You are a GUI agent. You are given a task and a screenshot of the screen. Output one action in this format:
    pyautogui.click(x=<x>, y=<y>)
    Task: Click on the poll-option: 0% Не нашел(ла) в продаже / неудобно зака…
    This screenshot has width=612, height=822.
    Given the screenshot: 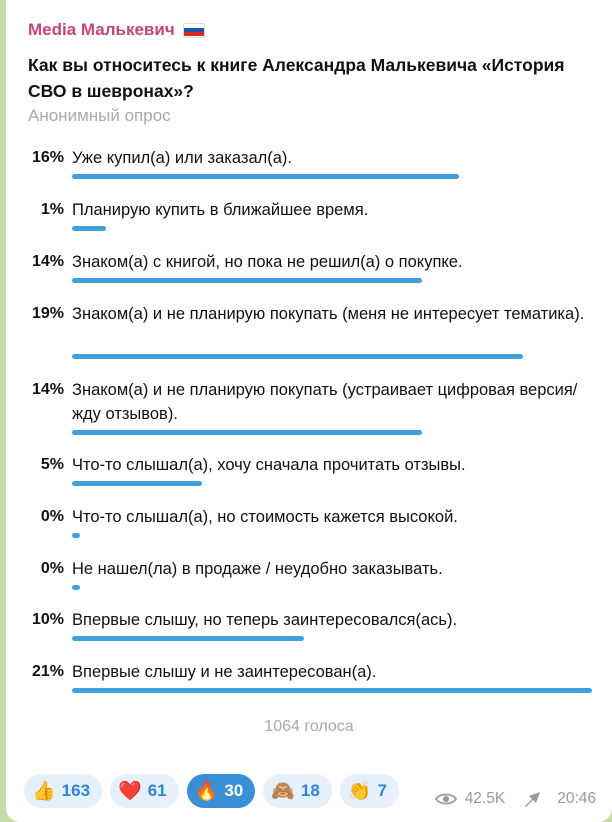 What is the action you would take?
    pyautogui.click(x=309, y=578)
    